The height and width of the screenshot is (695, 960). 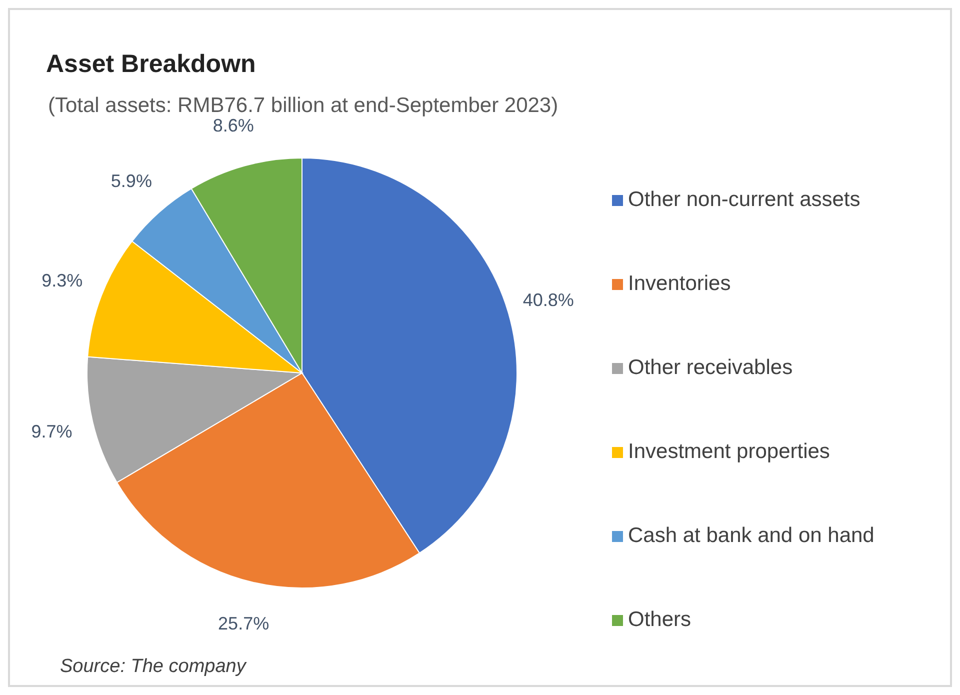 What do you see at coordinates (729, 452) in the screenshot?
I see `legend-label: Investment properties` at bounding box center [729, 452].